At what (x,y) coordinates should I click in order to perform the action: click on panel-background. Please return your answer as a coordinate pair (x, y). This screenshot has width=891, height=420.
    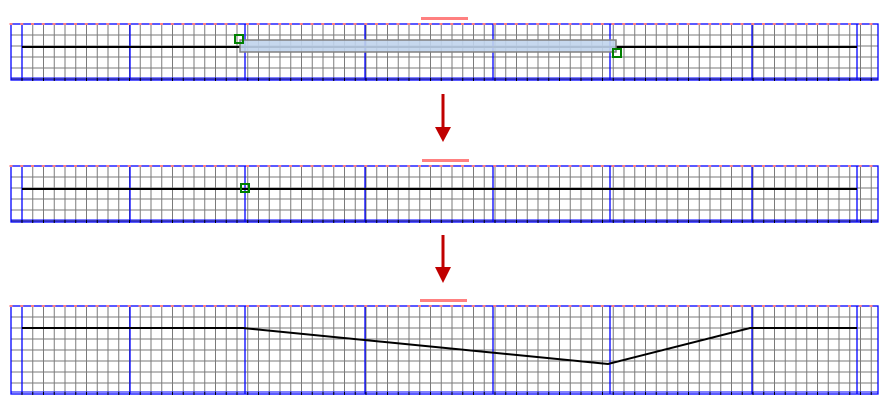
    Looking at the image, I should click on (444, 194).